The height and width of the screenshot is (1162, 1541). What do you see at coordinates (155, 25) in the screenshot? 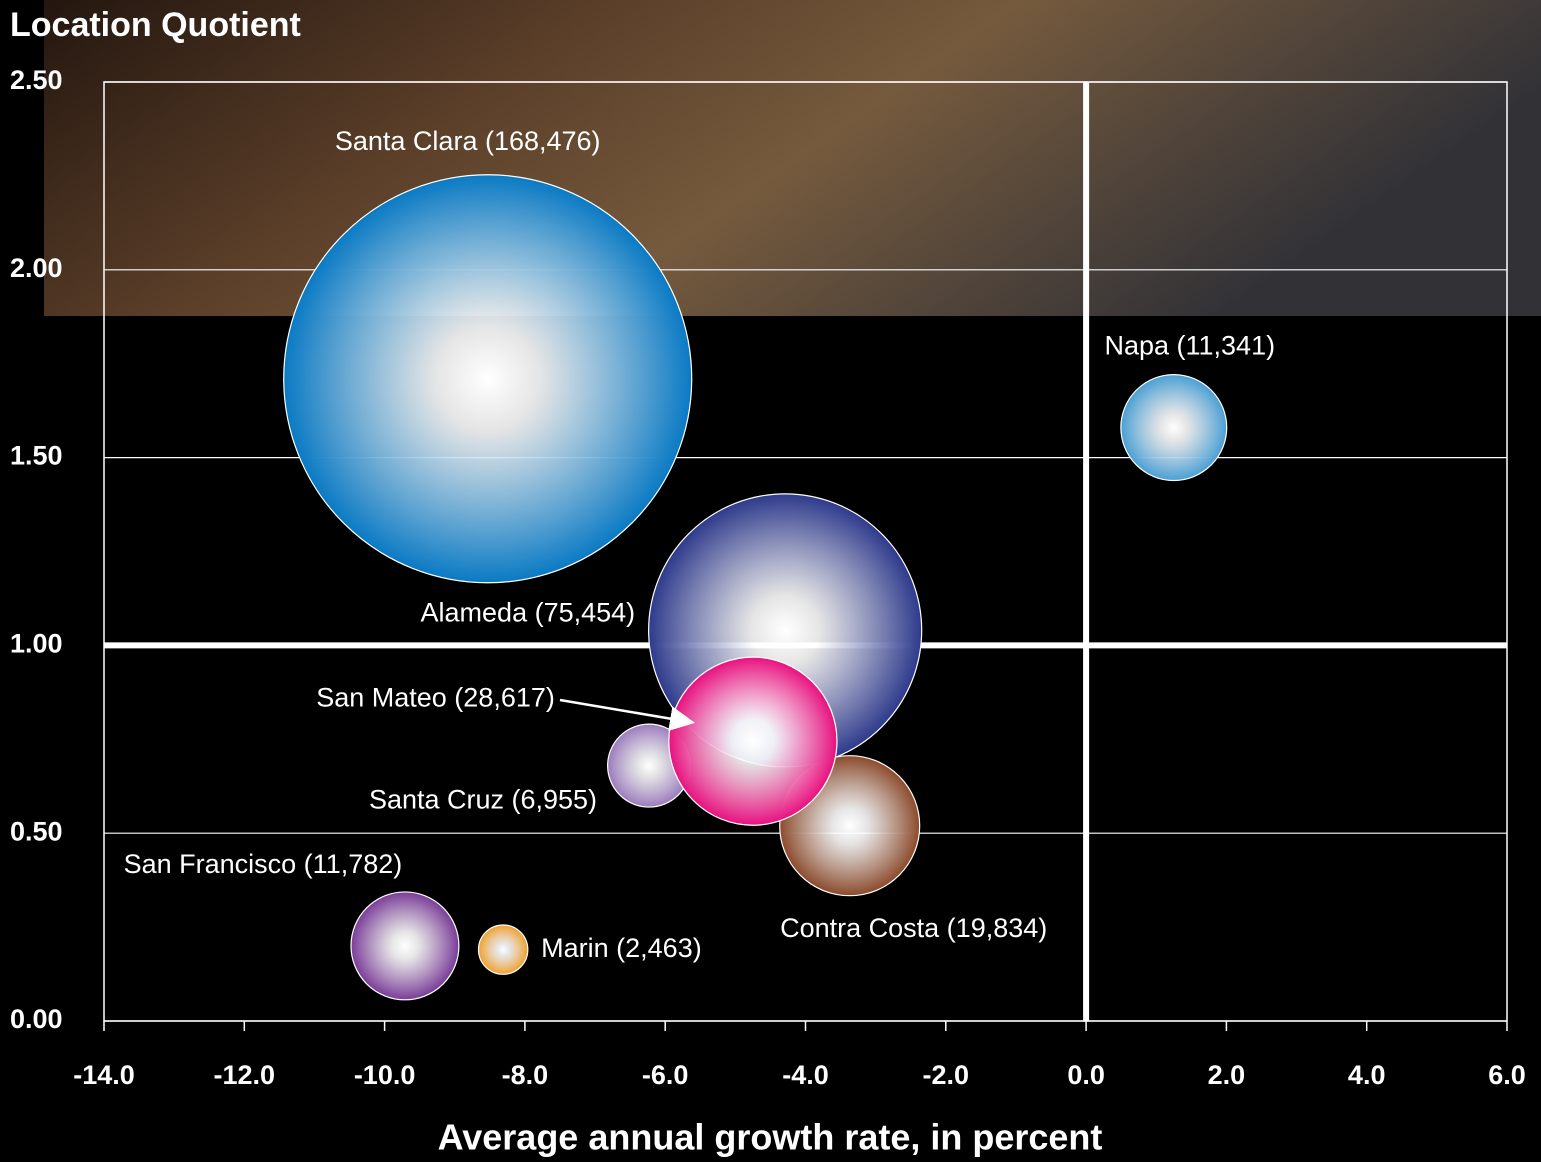
I see `chart-title: Location Quotient` at bounding box center [155, 25].